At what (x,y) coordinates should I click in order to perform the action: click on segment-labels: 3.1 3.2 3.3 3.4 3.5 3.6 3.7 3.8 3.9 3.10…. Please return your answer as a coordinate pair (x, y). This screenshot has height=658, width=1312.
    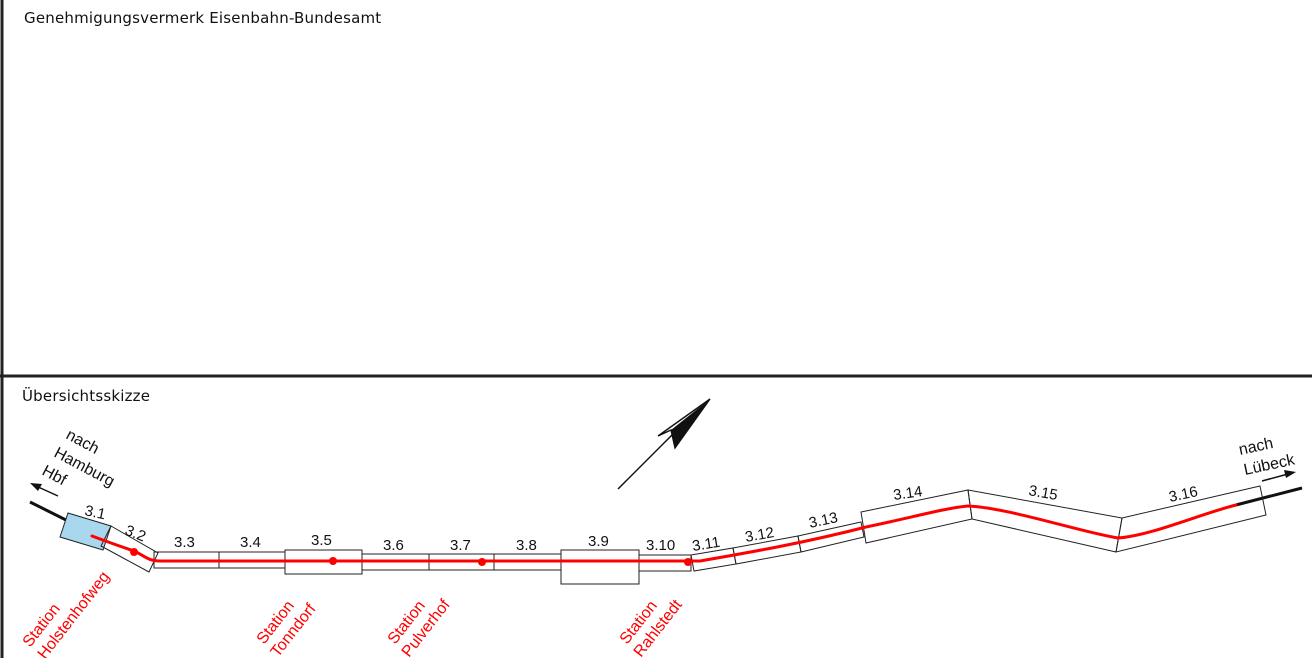
    Looking at the image, I should click on (641, 518).